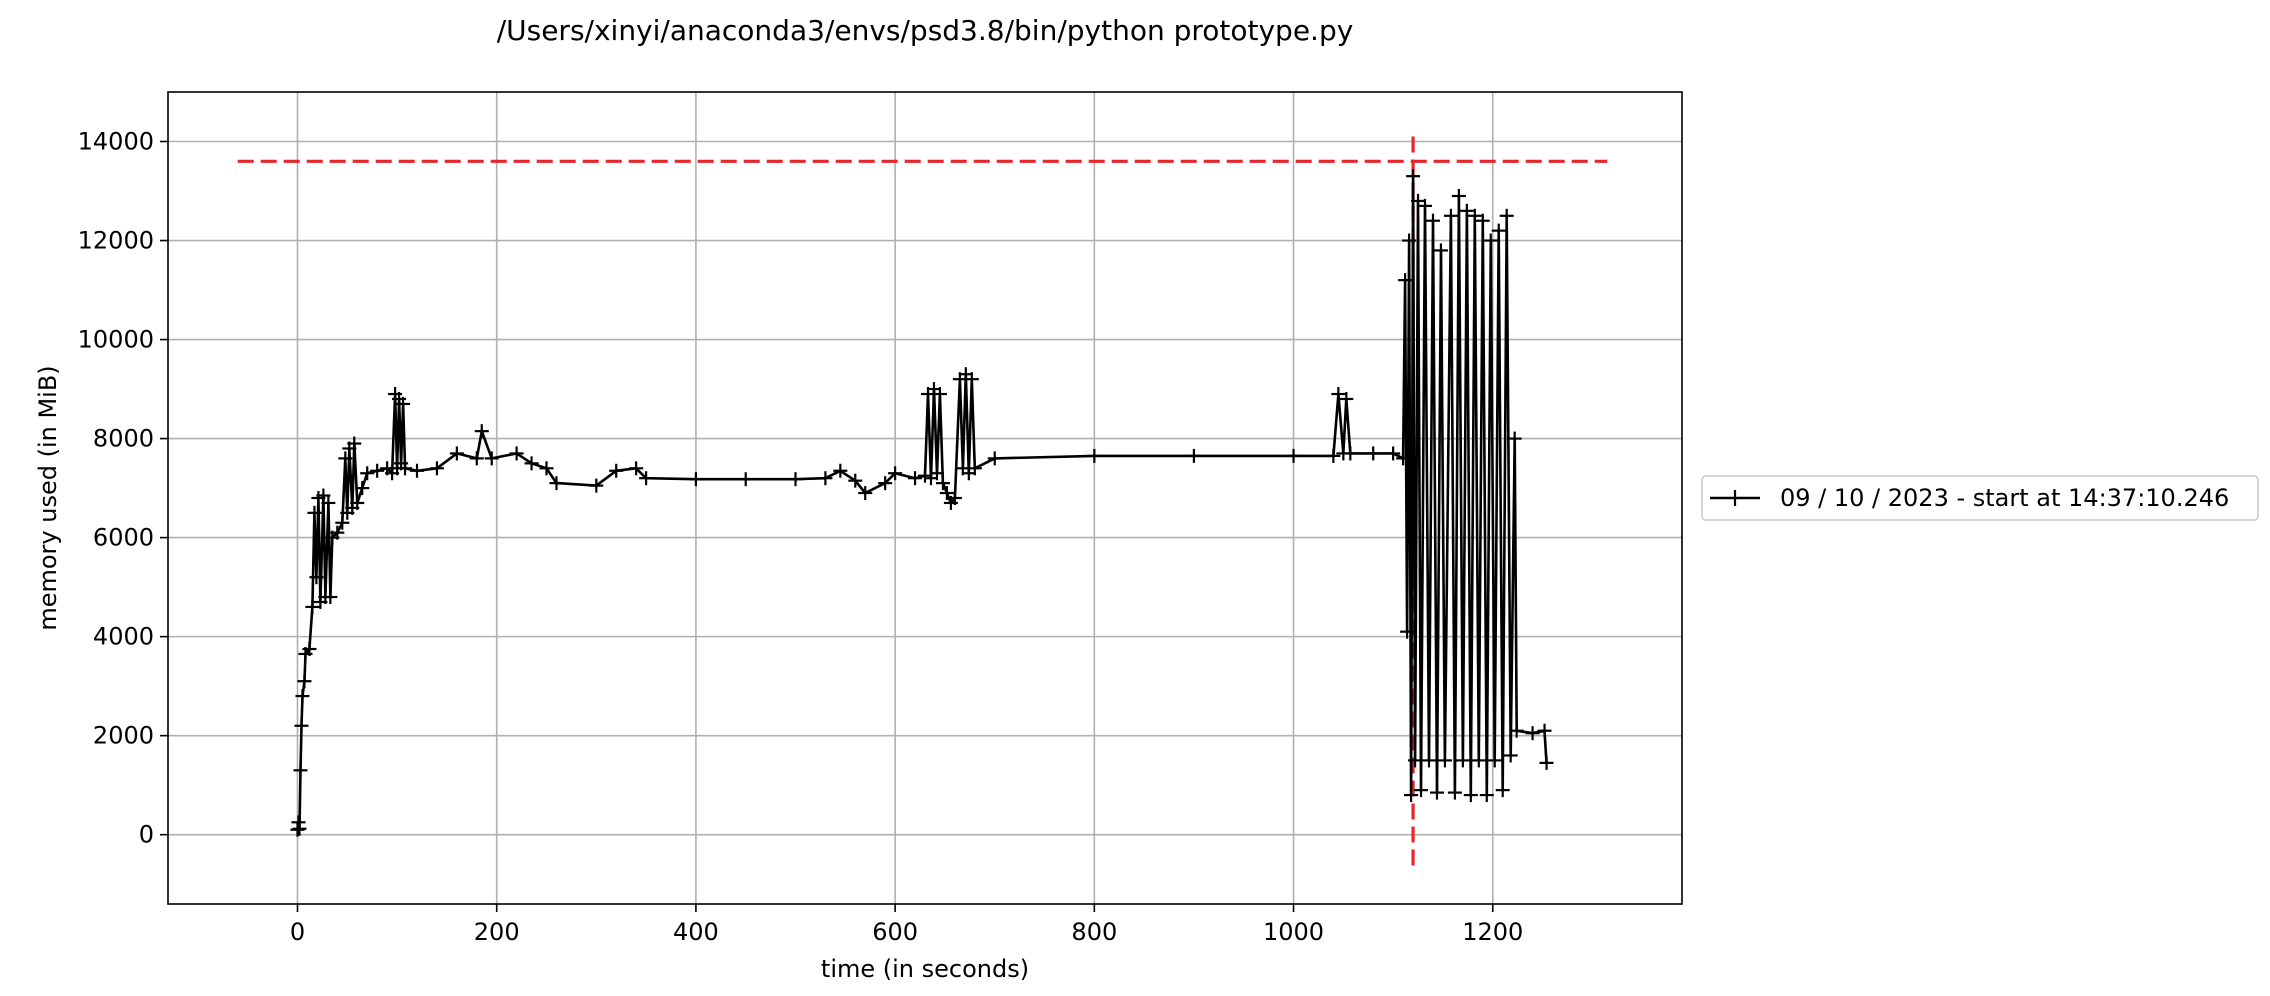 The height and width of the screenshot is (996, 2270). I want to click on y-tick-label-1: 2000, so click(123, 736).